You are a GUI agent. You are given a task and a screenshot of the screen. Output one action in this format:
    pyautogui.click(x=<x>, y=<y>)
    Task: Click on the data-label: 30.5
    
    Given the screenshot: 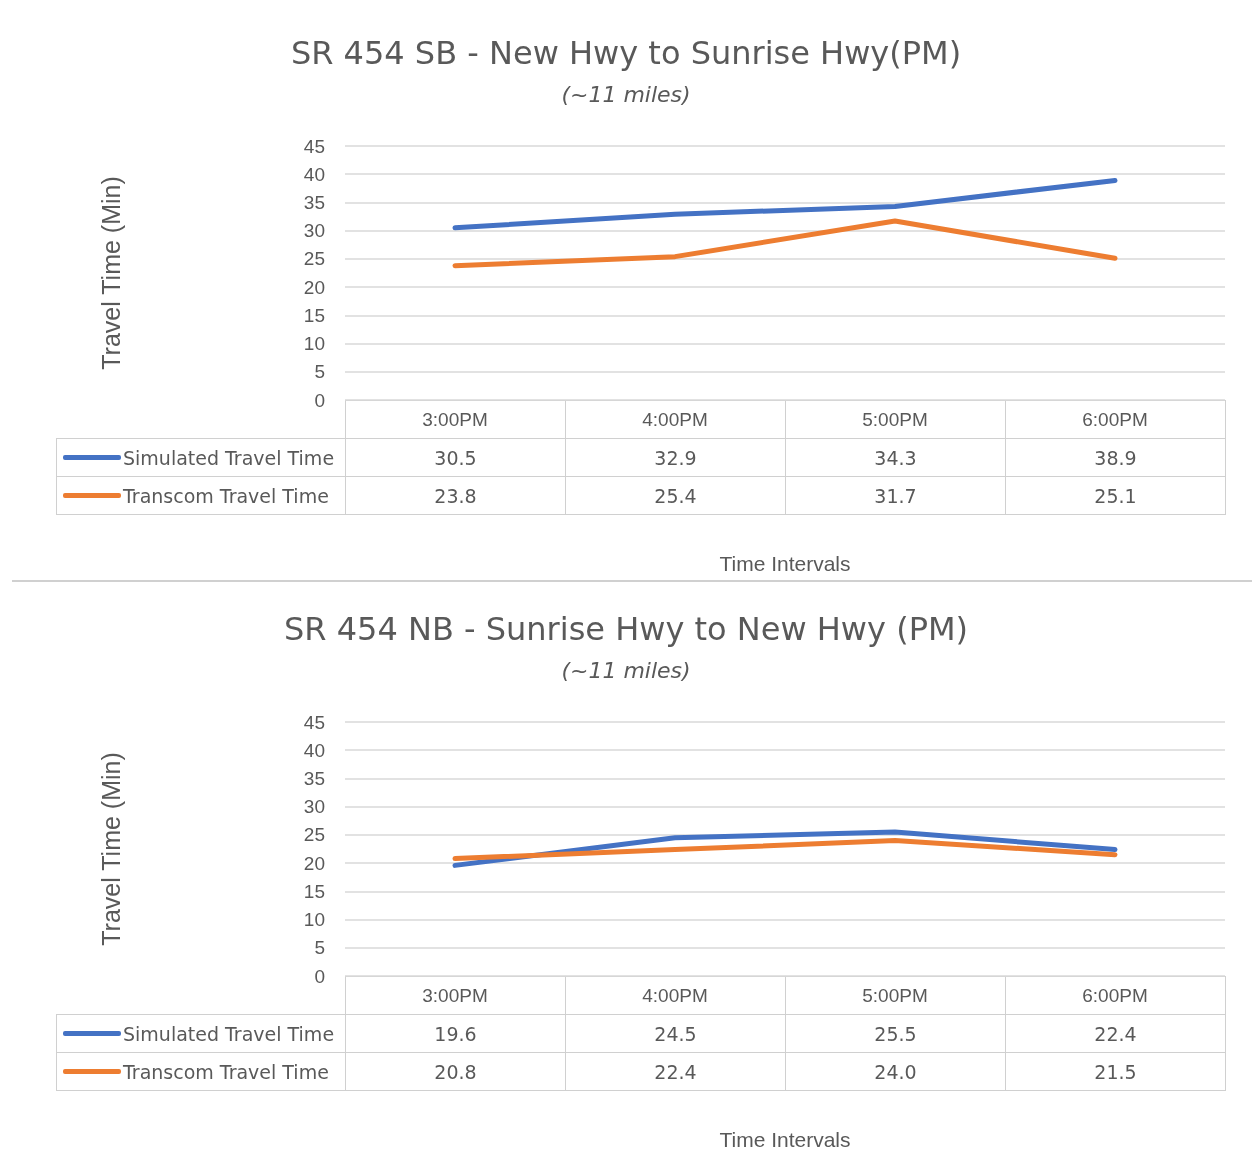 What is the action you would take?
    pyautogui.click(x=455, y=457)
    